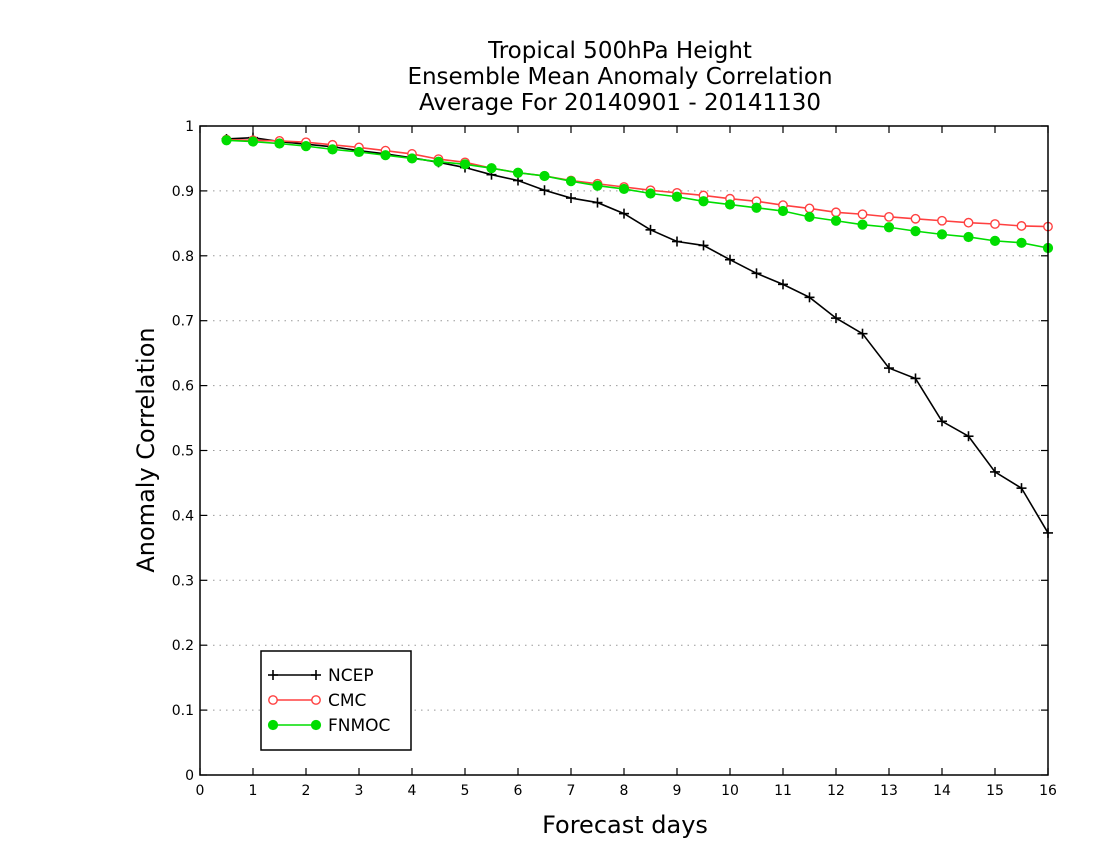 The width and height of the screenshot is (1100, 850). What do you see at coordinates (183, 452) in the screenshot?
I see `y-tick-label: 0.5` at bounding box center [183, 452].